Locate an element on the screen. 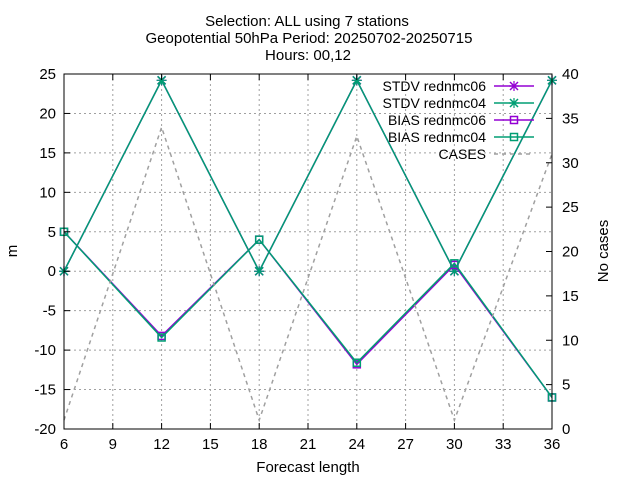 The width and height of the screenshot is (640, 480). legend-item: STDV rednmc06 is located at coordinates (458, 86).